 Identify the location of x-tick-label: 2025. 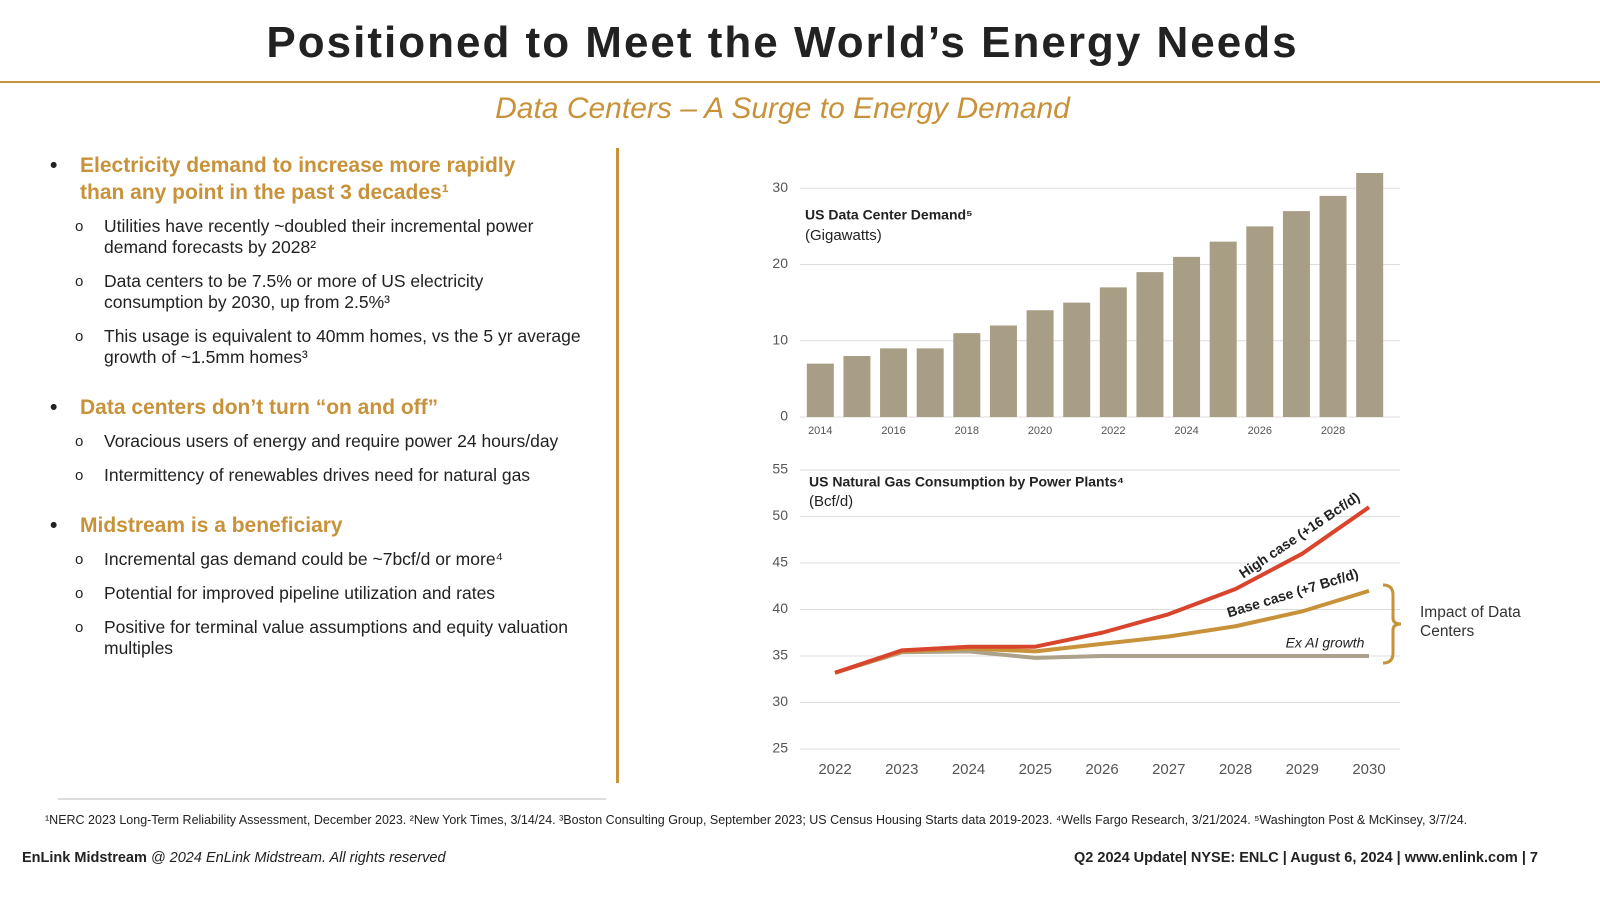
(1035, 769).